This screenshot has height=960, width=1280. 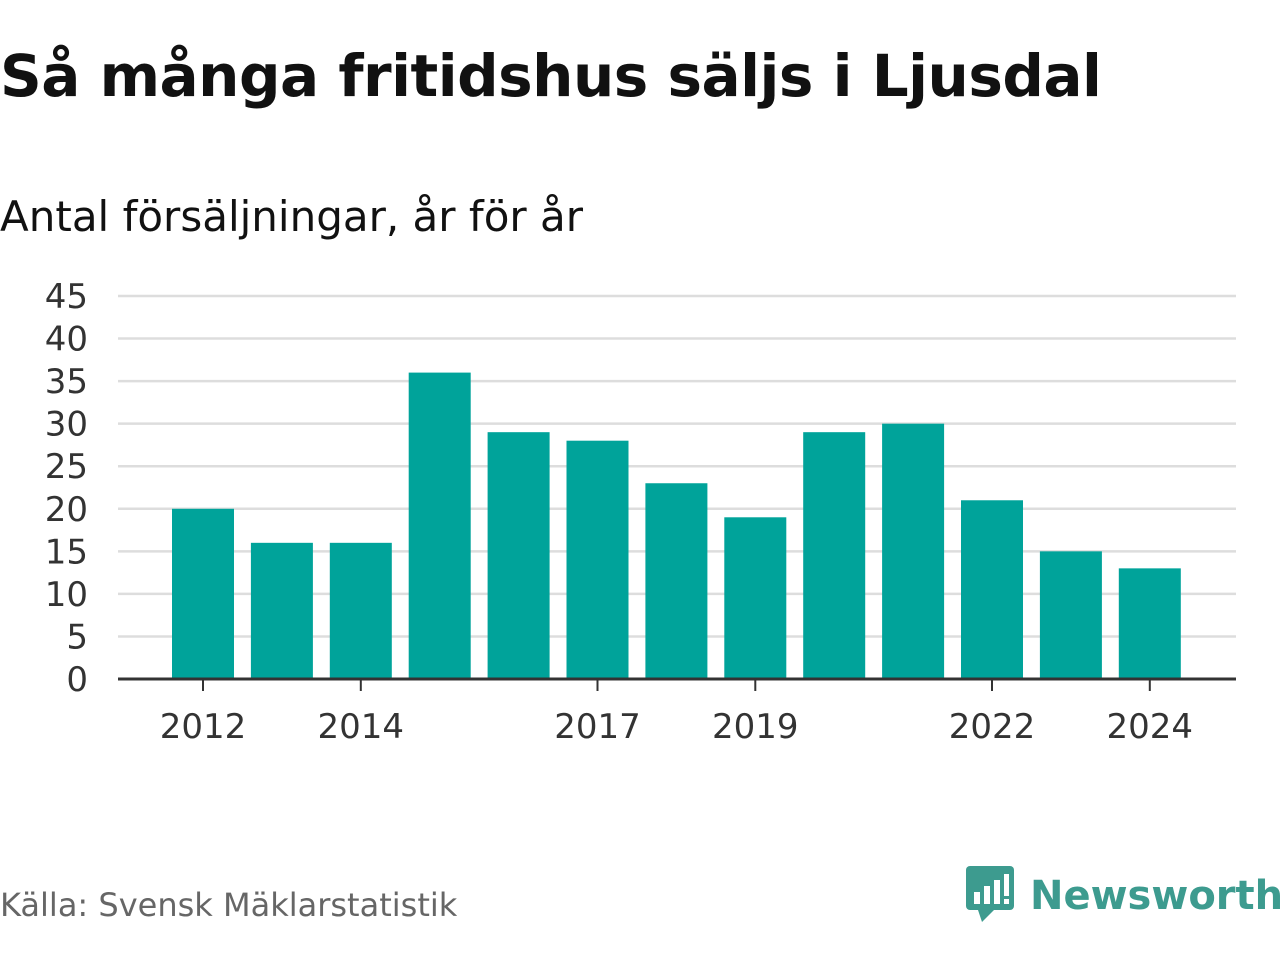 I want to click on bar-2012, so click(x=203, y=593).